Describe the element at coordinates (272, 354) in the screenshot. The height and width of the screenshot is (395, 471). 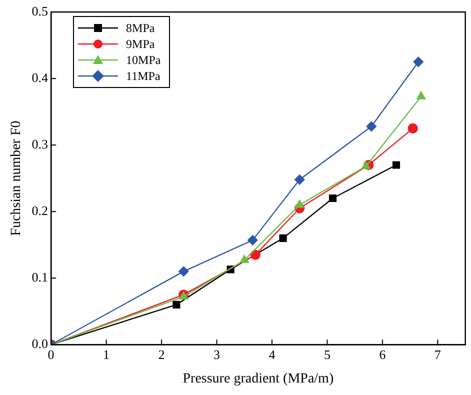
I see `x-tick-label: 4` at that location.